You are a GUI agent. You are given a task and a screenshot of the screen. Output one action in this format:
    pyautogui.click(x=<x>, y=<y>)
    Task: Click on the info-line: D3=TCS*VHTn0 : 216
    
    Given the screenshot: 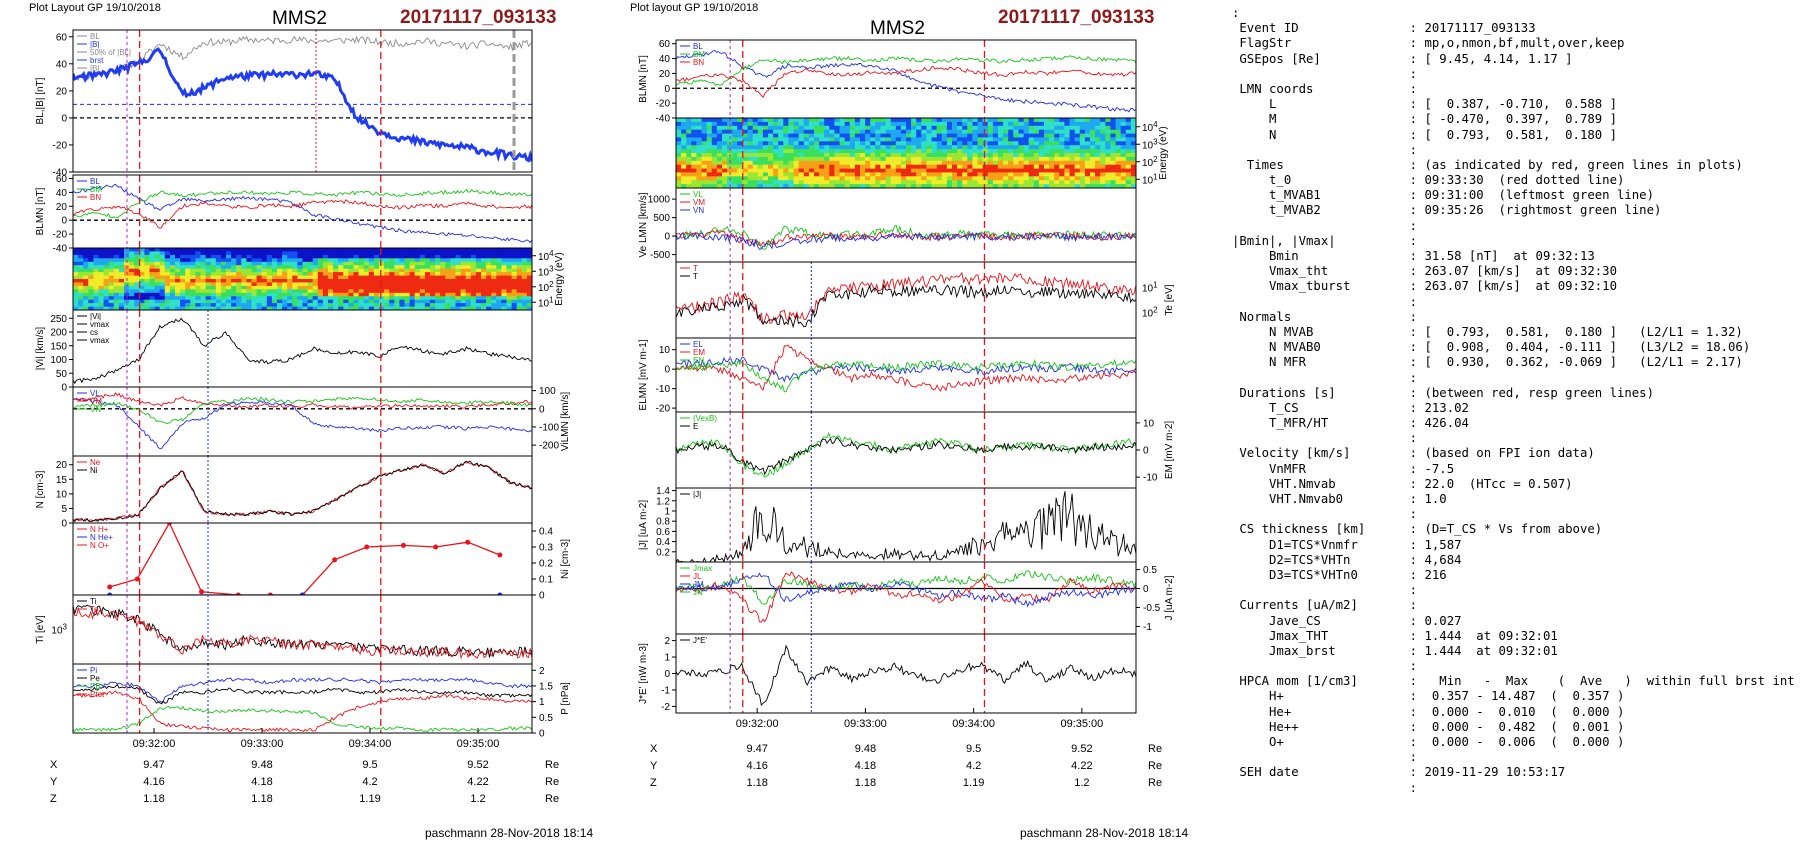 What is the action you would take?
    pyautogui.click(x=1339, y=574)
    